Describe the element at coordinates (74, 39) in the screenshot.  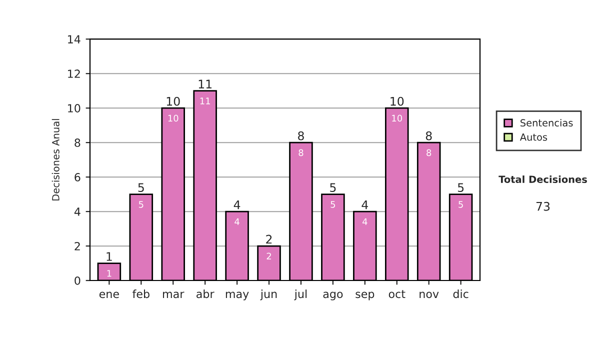
I see `y-tick-label: 14` at that location.